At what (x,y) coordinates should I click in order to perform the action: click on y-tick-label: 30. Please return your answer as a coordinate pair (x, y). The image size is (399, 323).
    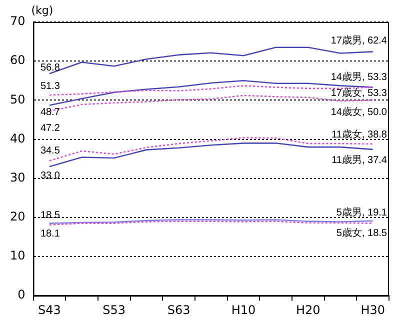
    Looking at the image, I should click on (18, 177).